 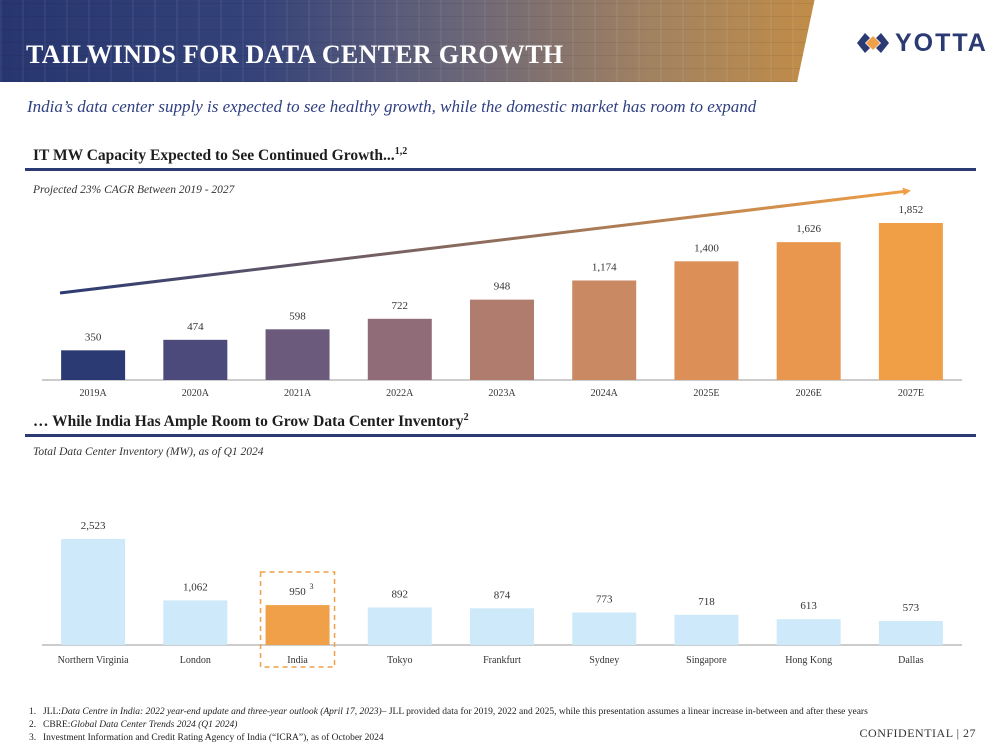 I want to click on bar-2026e, so click(x=808, y=311).